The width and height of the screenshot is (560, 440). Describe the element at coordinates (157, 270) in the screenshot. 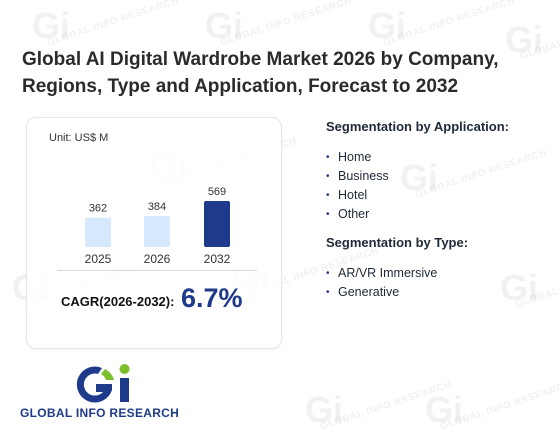

I see `chart-baseline` at that location.